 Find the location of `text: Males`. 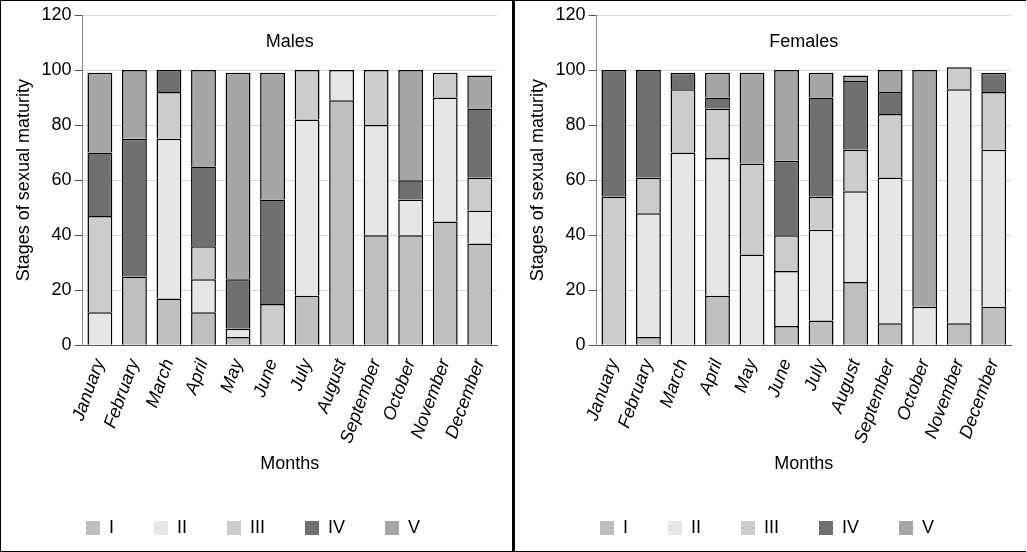

text: Males is located at coordinates (289, 41).